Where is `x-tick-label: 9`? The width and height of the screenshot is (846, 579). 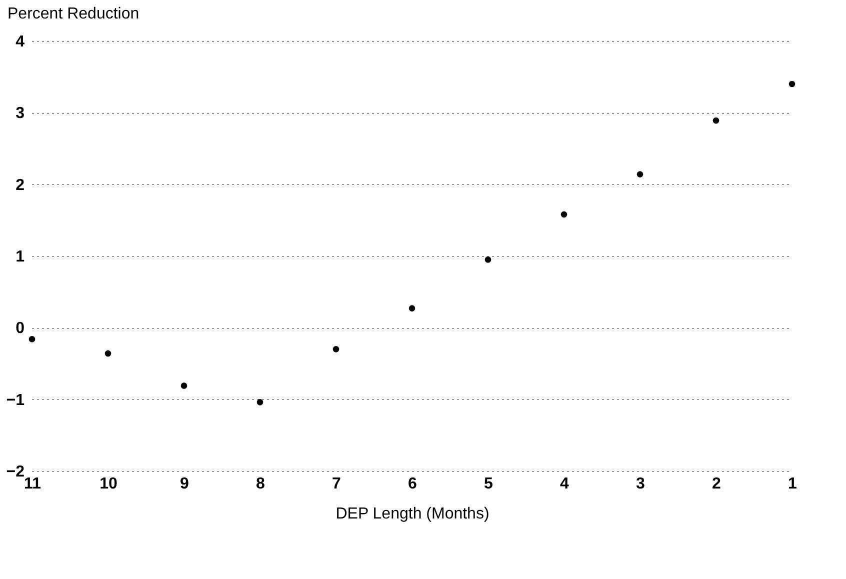
x-tick-label: 9 is located at coordinates (185, 484).